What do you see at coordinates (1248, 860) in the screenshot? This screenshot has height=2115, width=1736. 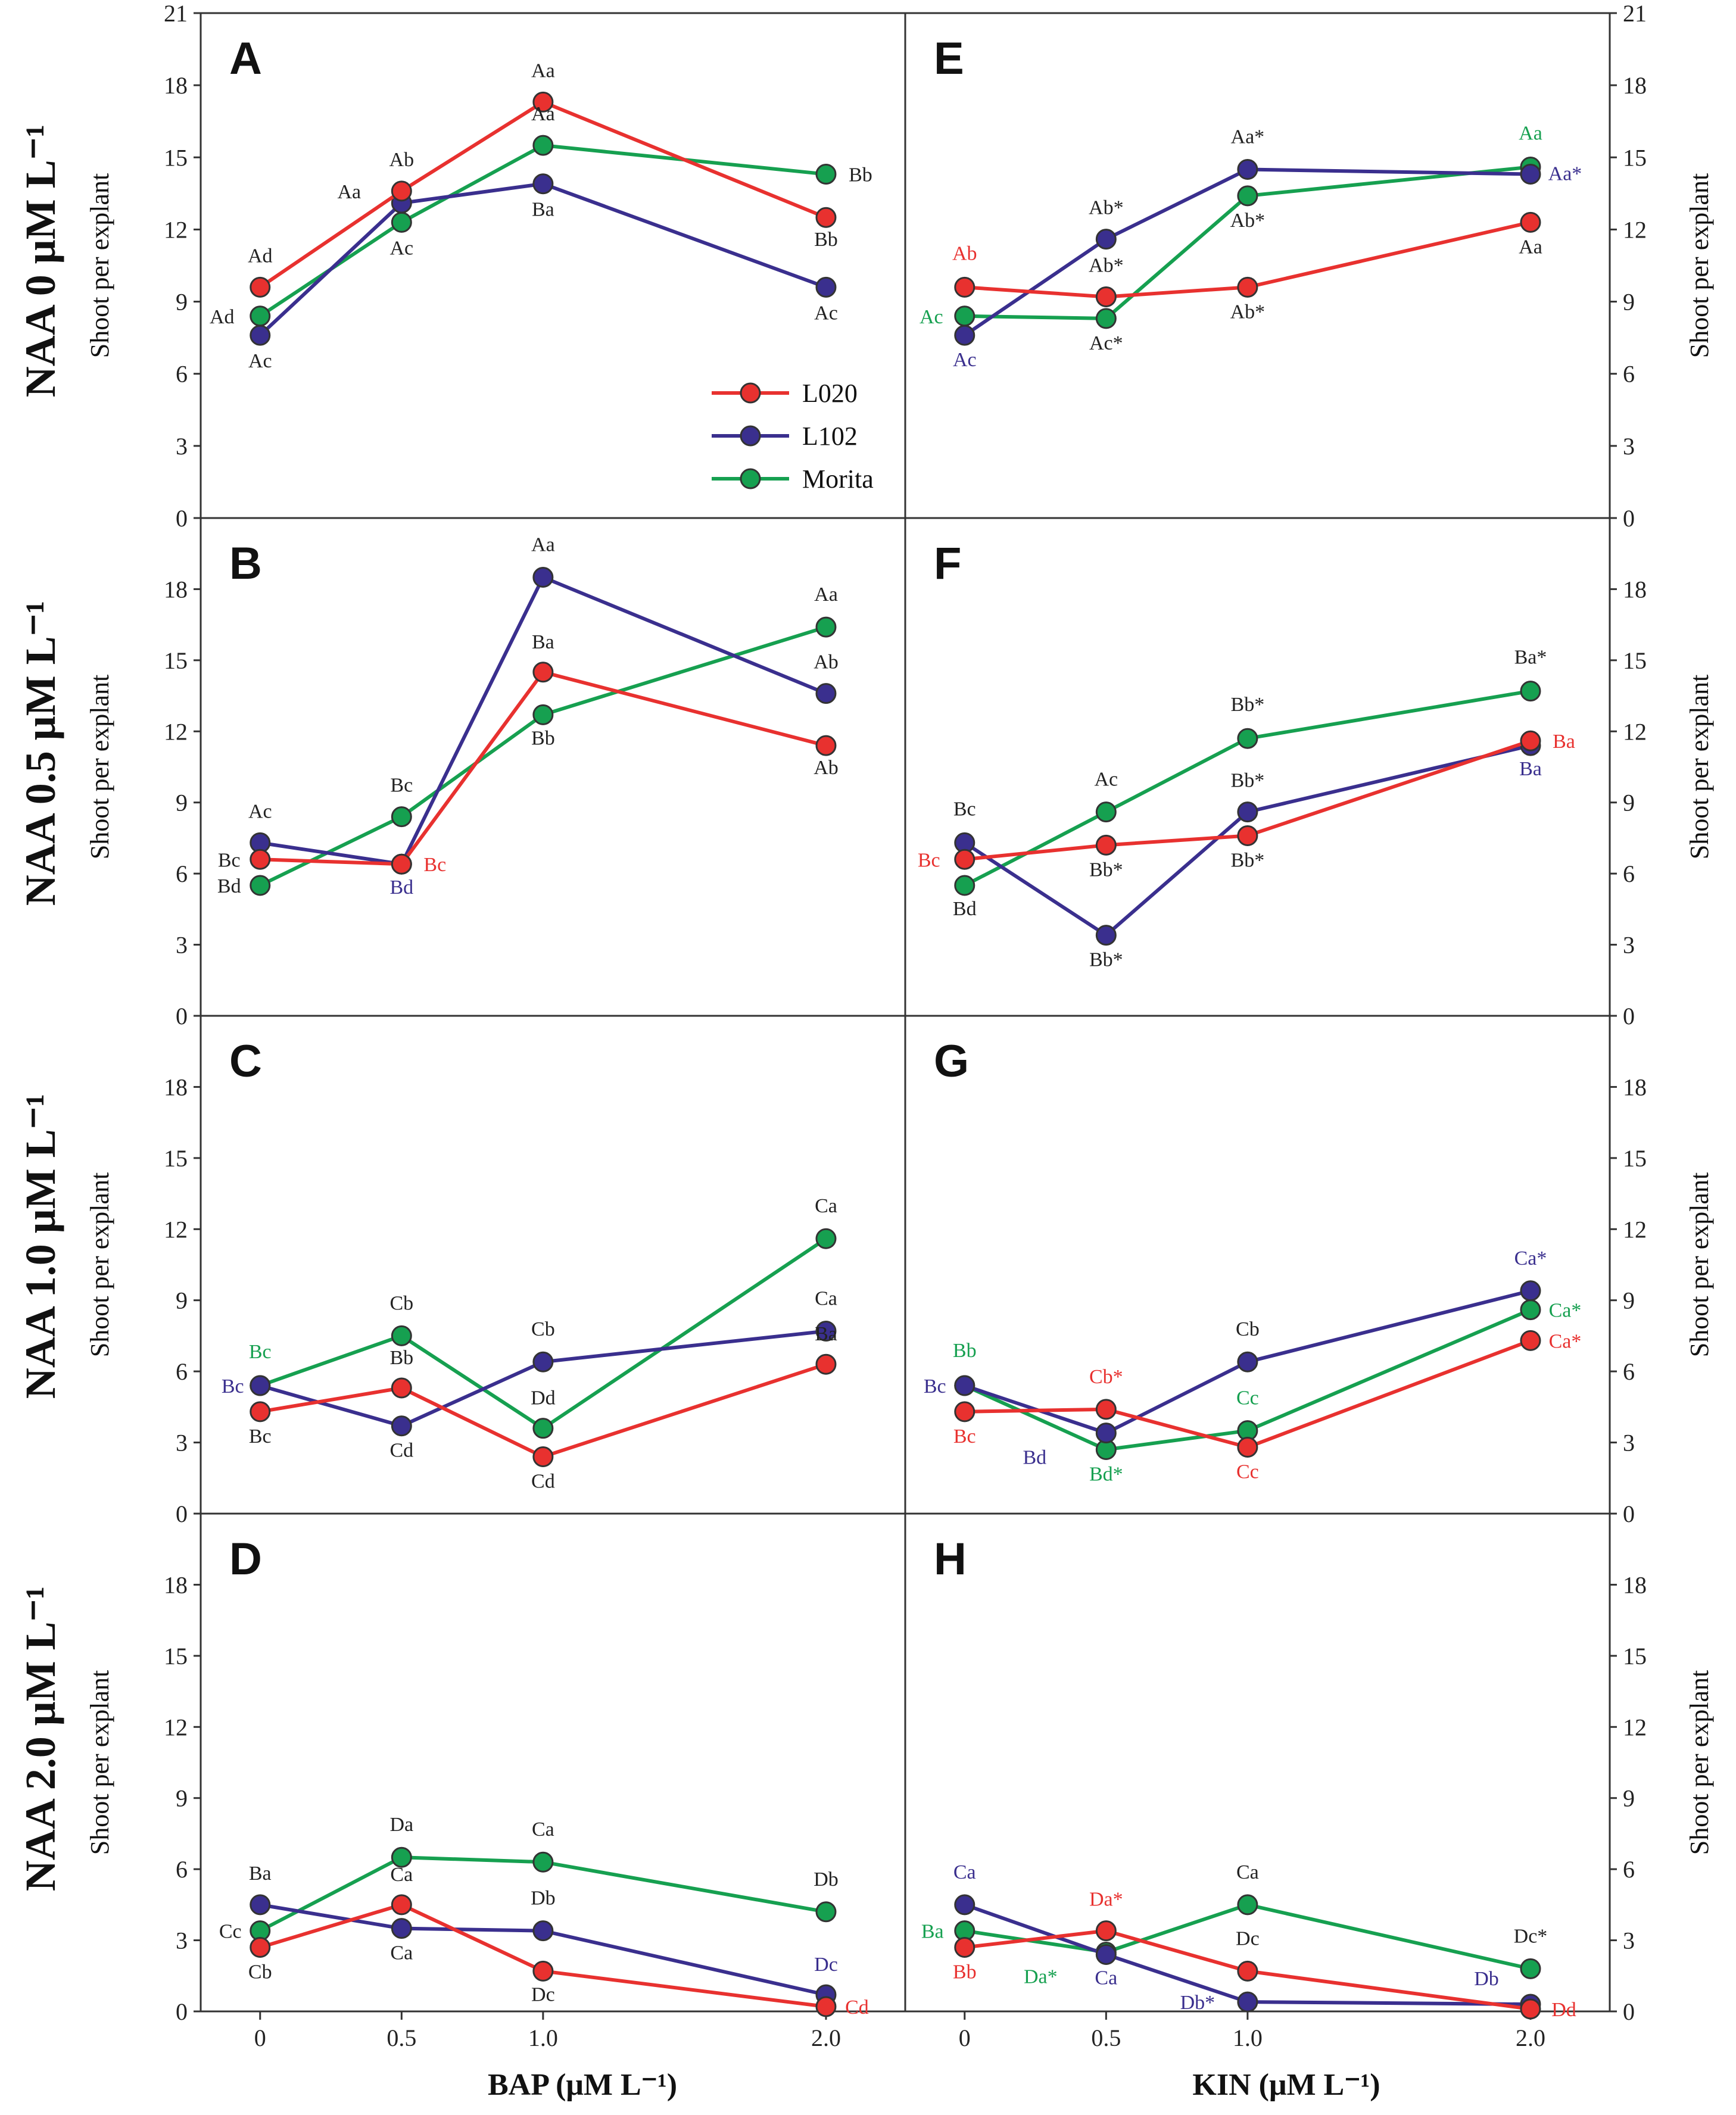 I see `data-label-L020: Bb*` at bounding box center [1248, 860].